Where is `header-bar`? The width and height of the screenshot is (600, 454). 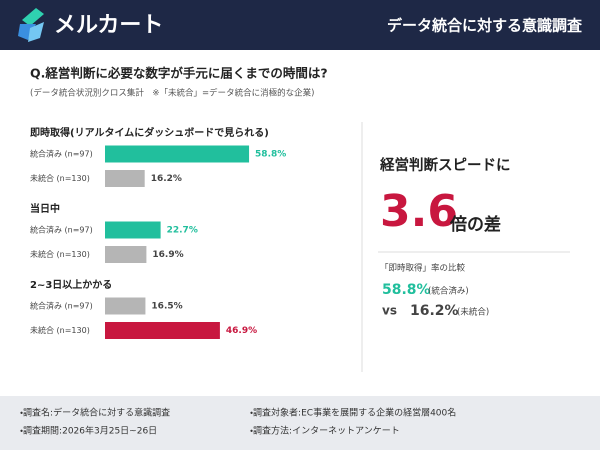 header-bar is located at coordinates (300, 25).